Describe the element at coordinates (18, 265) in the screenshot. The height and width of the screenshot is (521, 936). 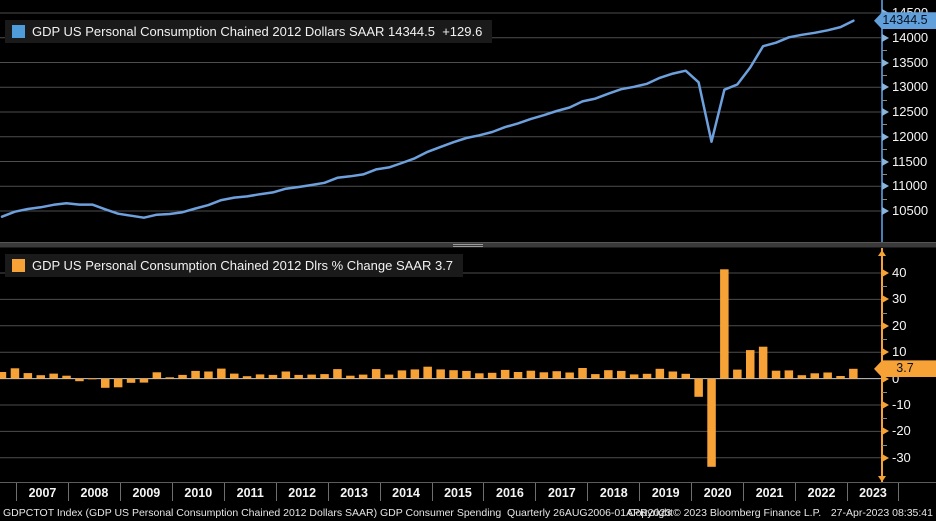
I see `bar-legend-swatch-icon` at that location.